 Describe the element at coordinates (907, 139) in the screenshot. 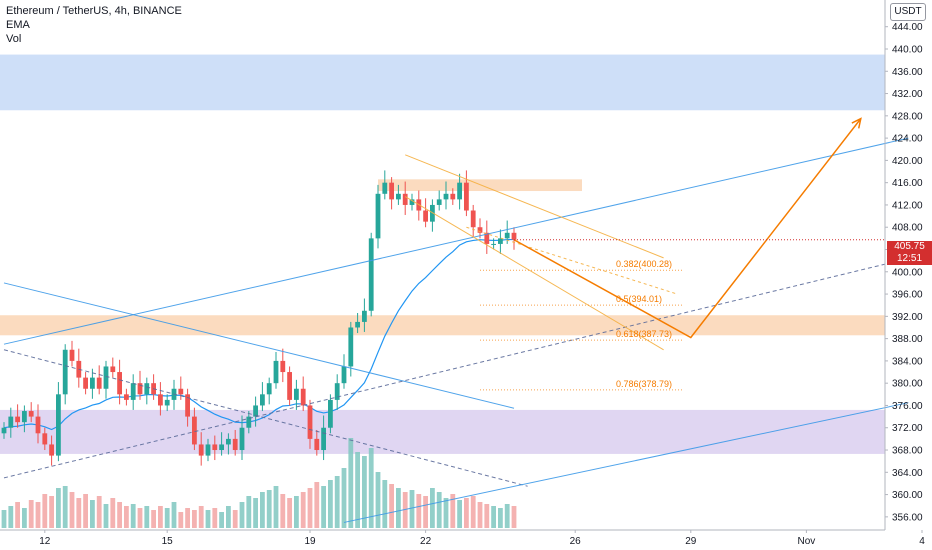

I see `price-tick-label: 424.00` at that location.